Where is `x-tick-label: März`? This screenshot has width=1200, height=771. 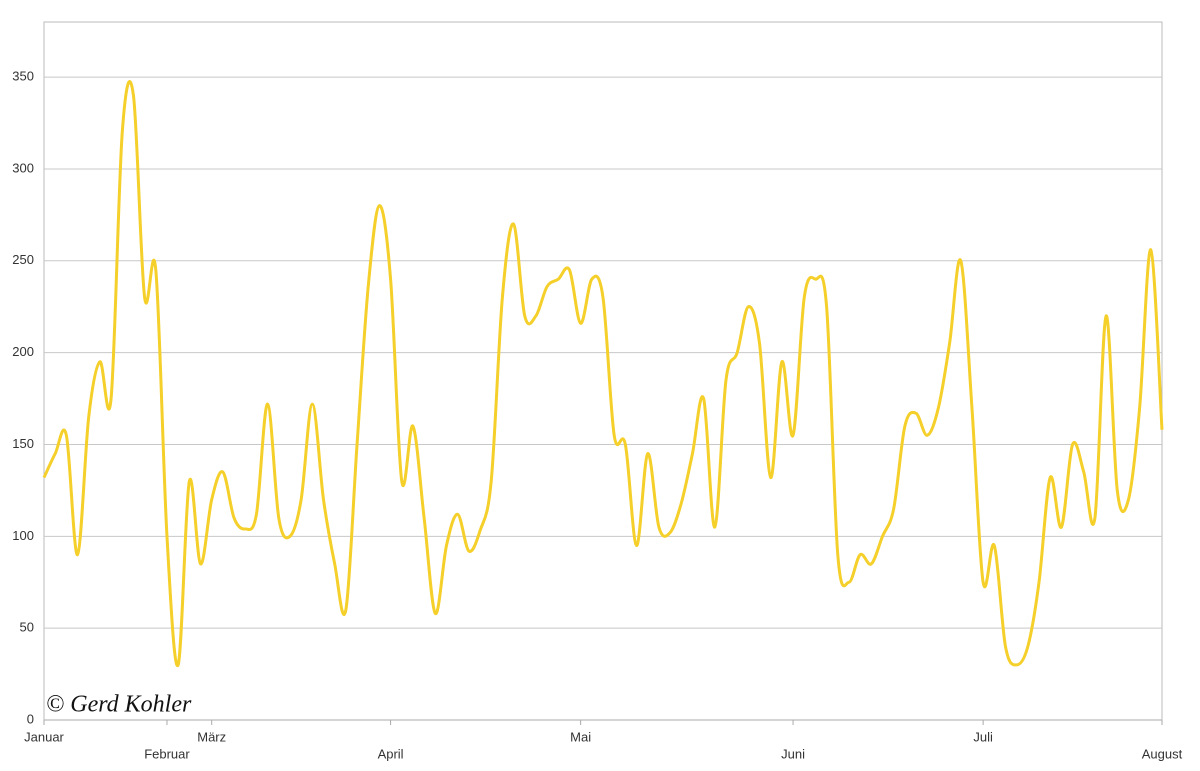 x-tick-label: März is located at coordinates (211, 736).